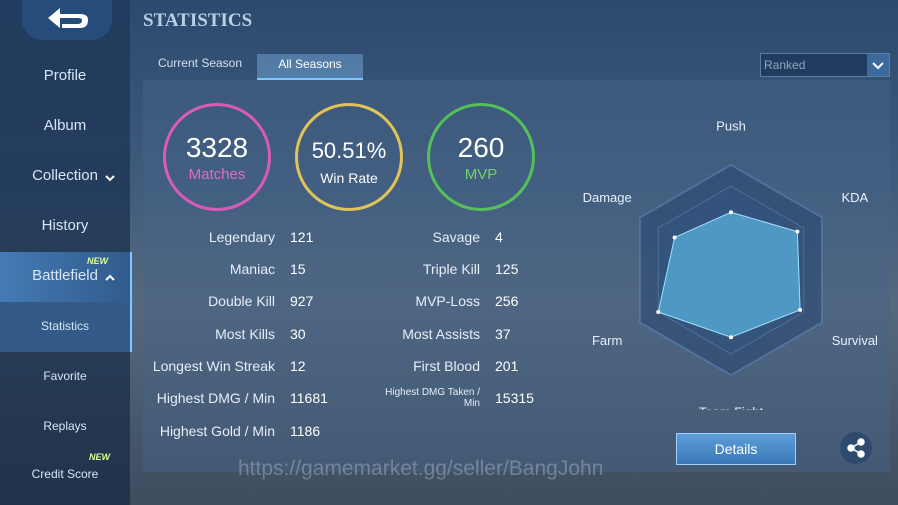 Image resolution: width=898 pixels, height=505 pixels. What do you see at coordinates (514, 398) in the screenshot?
I see `stat-value: 15315` at bounding box center [514, 398].